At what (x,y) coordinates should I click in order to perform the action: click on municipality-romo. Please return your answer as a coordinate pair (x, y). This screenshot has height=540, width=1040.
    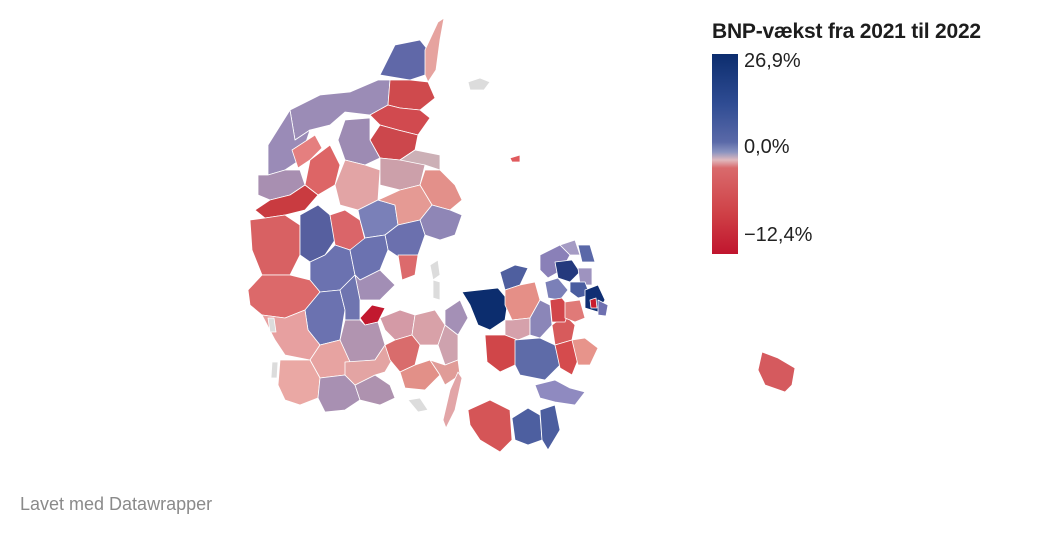
    Looking at the image, I should click on (274, 370).